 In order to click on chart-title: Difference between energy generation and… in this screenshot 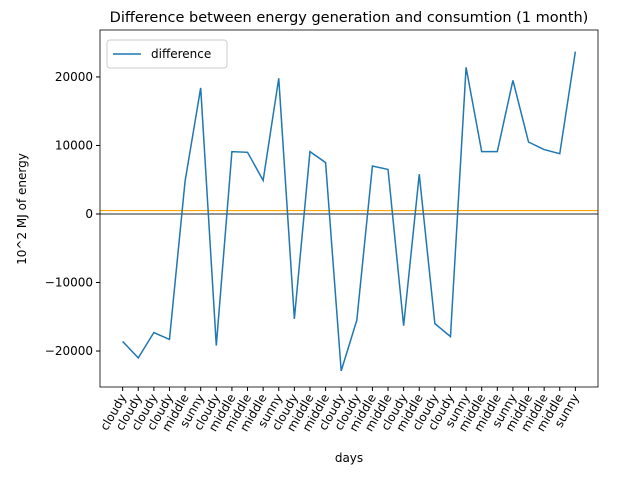, I will do `click(349, 18)`.